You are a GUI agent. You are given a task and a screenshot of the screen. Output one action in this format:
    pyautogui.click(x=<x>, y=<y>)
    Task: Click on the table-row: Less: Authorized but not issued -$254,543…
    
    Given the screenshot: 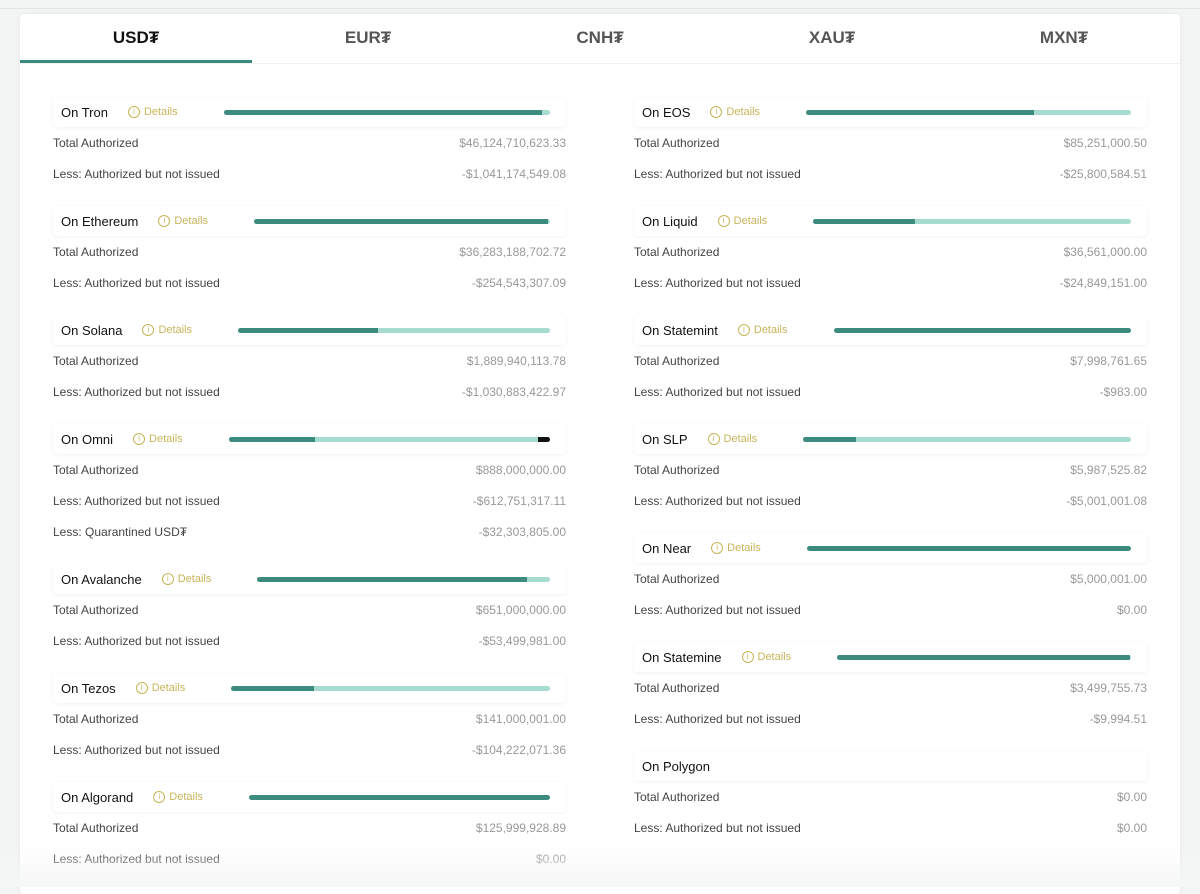 What is the action you would take?
    pyautogui.click(x=309, y=282)
    